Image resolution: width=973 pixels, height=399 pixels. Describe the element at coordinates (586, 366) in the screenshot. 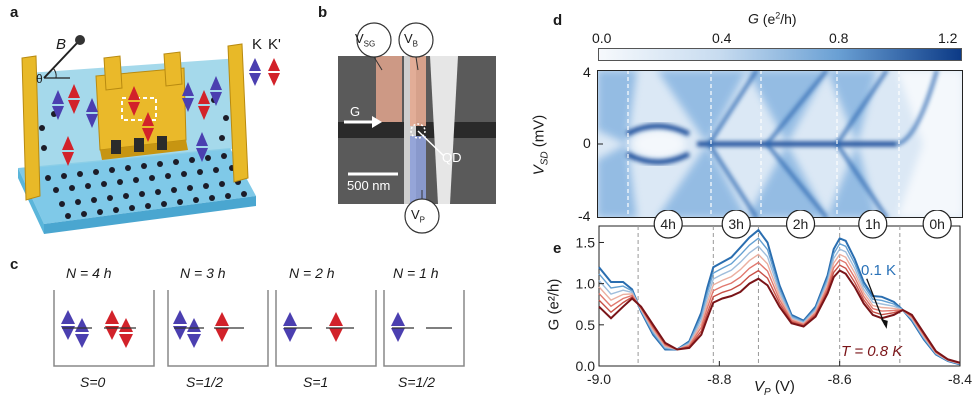

I see `ytick-label-0: 0.0` at that location.